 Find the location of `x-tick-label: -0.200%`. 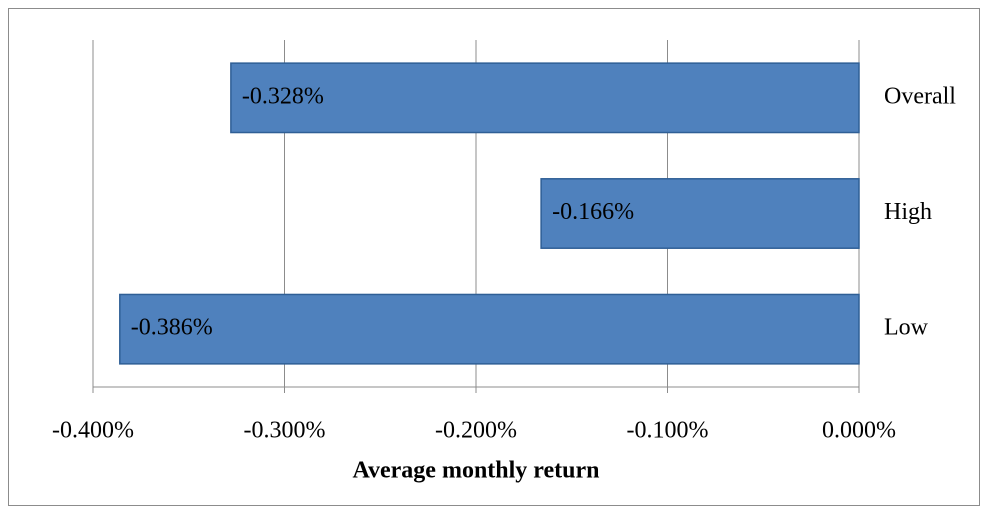

x-tick-label: -0.200% is located at coordinates (476, 431).